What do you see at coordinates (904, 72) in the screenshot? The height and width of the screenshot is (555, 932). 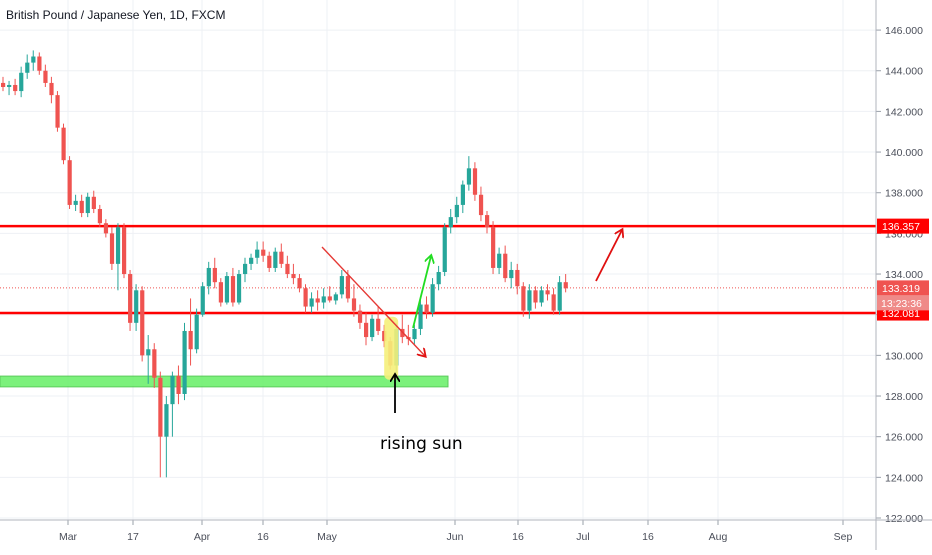 I see `y-tick-label: 144.000` at bounding box center [904, 72].